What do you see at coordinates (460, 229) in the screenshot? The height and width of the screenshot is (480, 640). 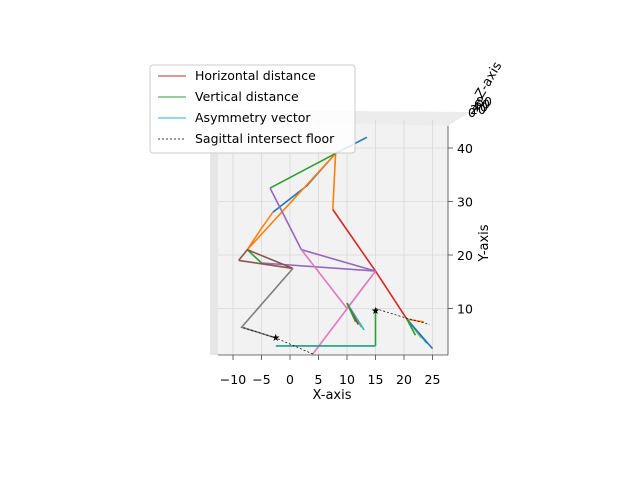 I see `y-axis-ticks: 10 20 30 40` at bounding box center [460, 229].